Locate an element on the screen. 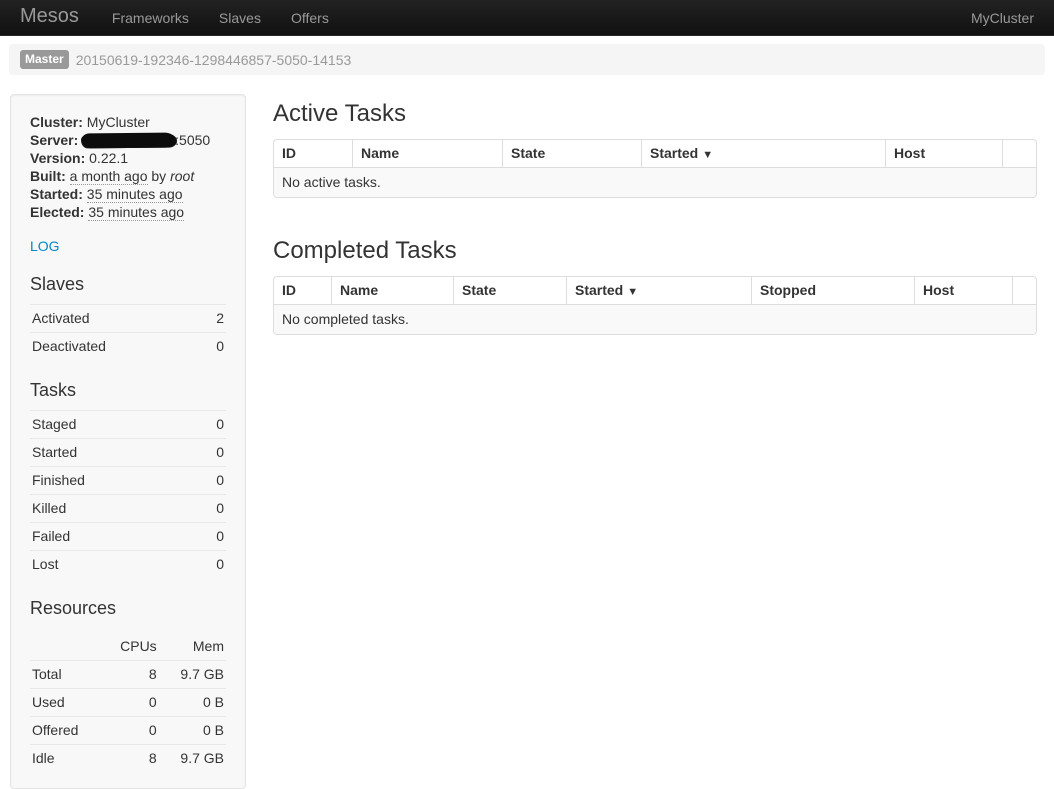  tasks-section-title: Tasks is located at coordinates (53, 390).